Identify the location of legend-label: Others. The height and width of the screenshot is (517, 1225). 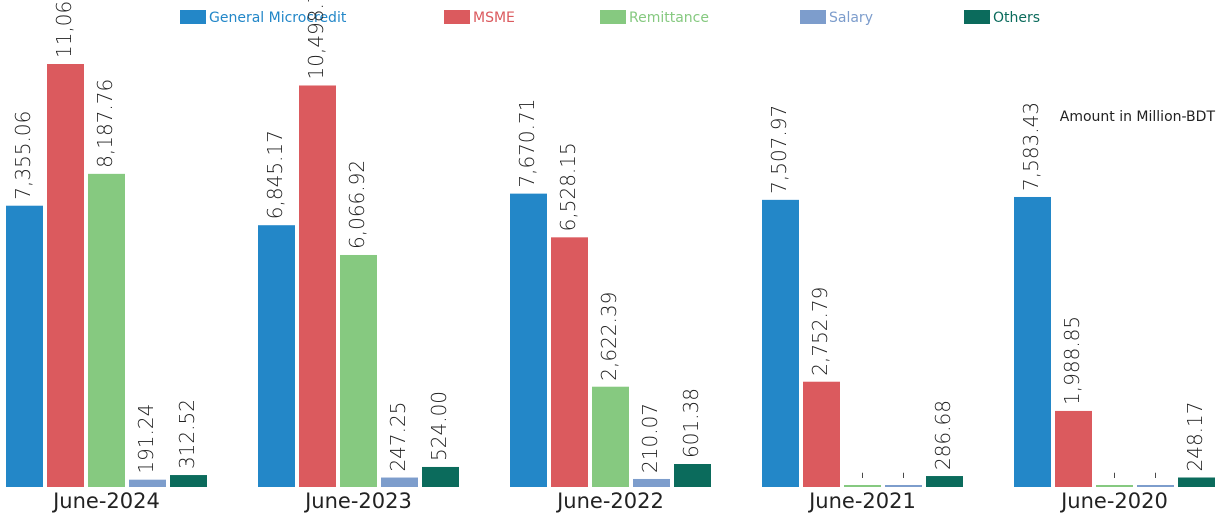
(1016, 18).